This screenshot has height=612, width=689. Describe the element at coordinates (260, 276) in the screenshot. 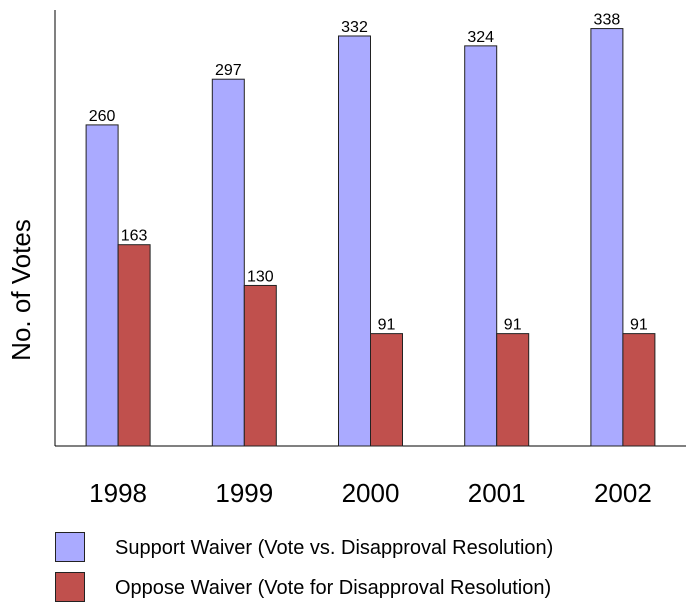

I see `data-label-oppose-1999: 130` at that location.